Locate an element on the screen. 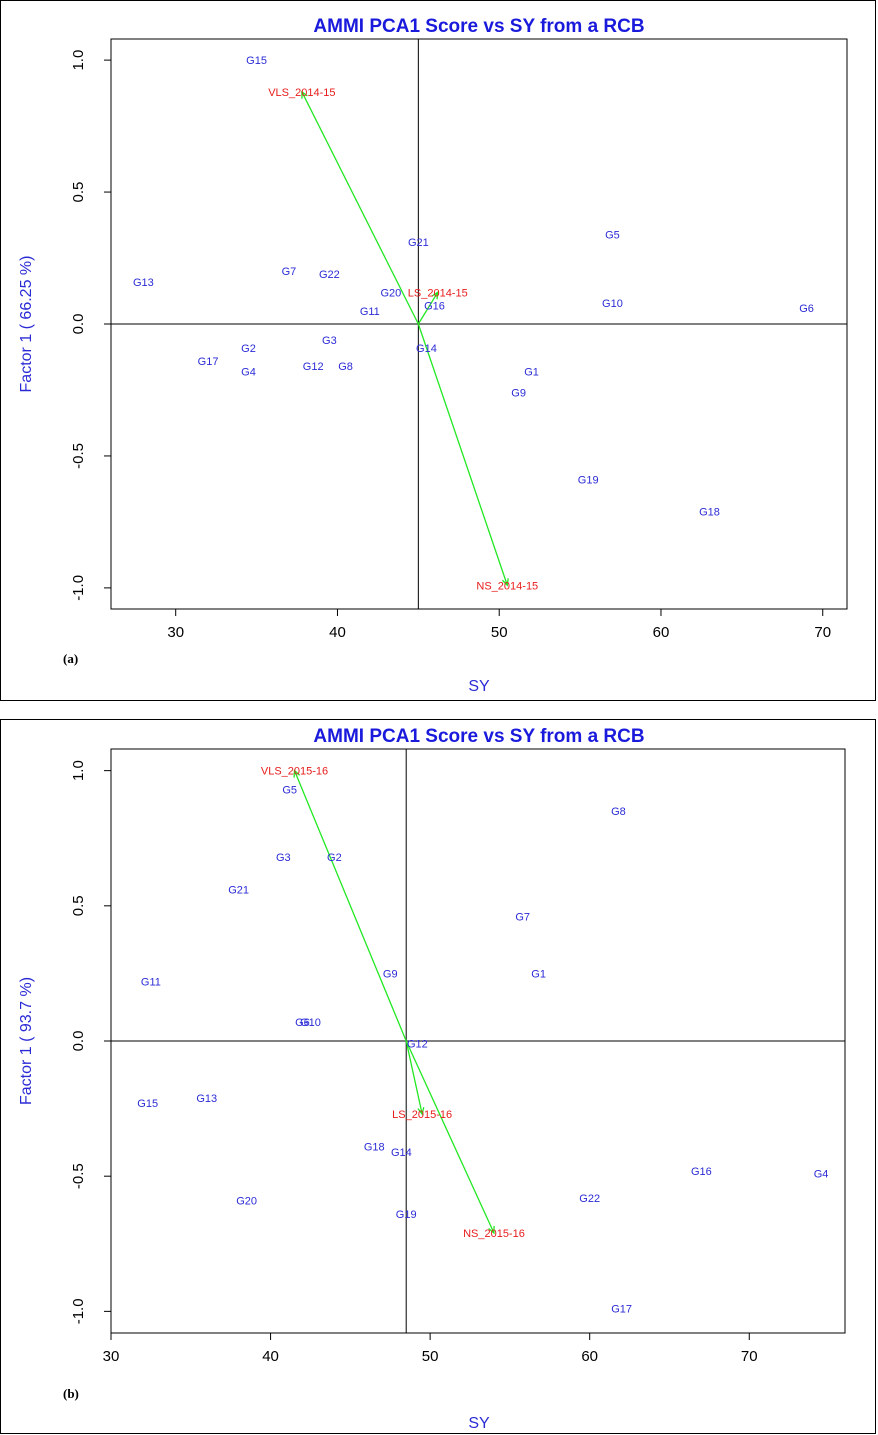 This screenshot has width=878, height=1435. environment-label: NS_2014-15 is located at coordinates (507, 586).